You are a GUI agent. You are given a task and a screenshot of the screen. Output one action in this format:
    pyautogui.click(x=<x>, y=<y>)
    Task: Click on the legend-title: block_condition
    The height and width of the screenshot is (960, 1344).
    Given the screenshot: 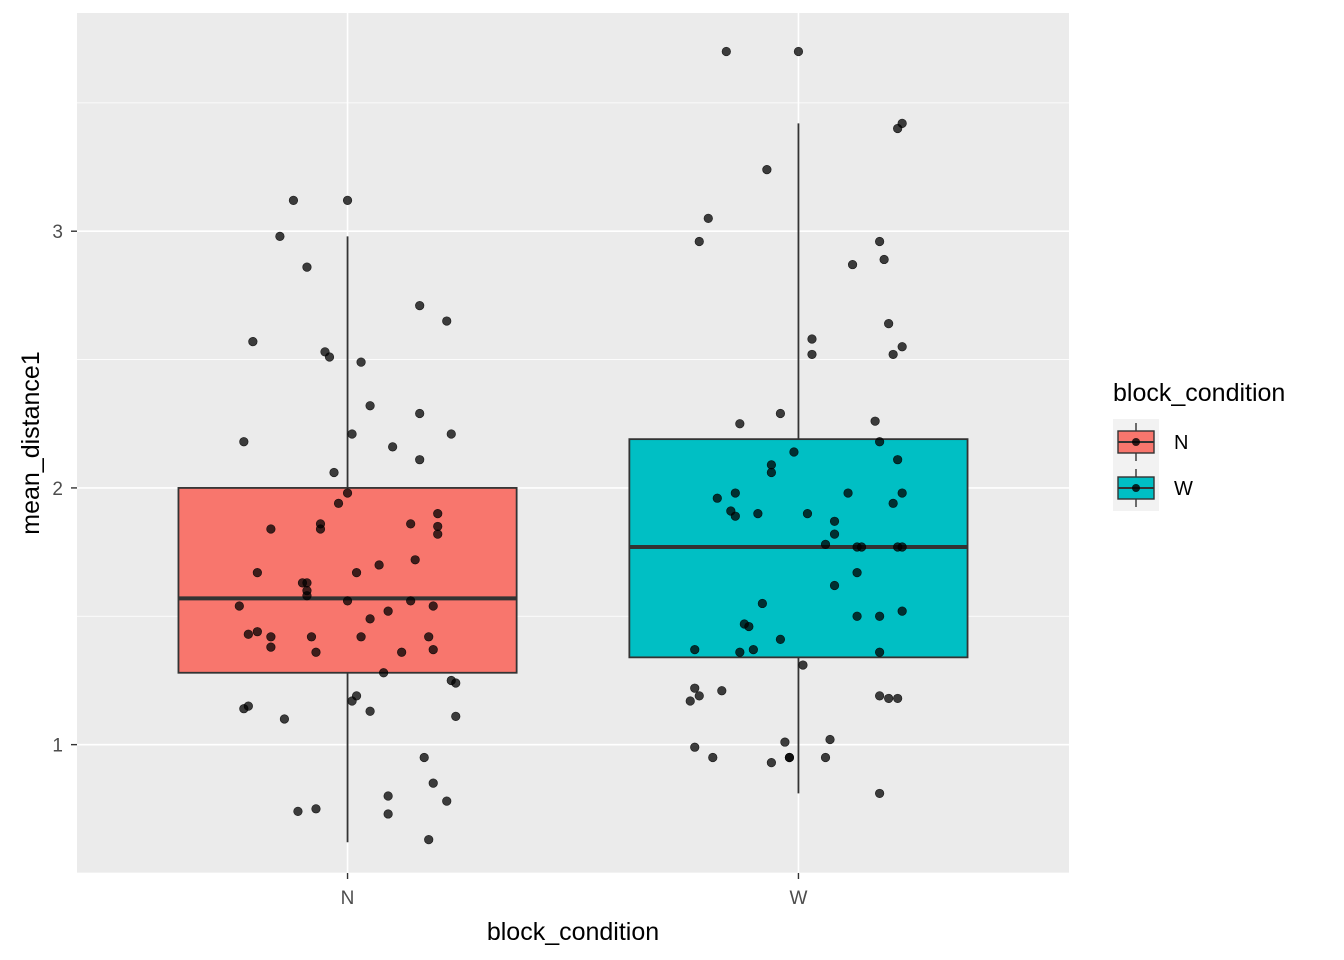 What is the action you would take?
    pyautogui.click(x=1199, y=393)
    